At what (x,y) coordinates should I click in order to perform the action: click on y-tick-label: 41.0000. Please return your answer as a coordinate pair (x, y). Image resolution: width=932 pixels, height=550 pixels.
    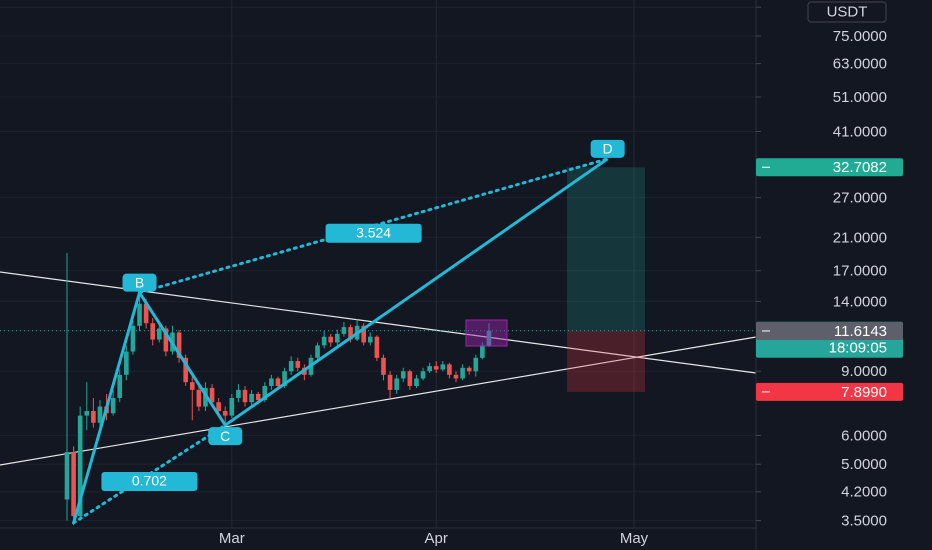
    Looking at the image, I should click on (860, 131).